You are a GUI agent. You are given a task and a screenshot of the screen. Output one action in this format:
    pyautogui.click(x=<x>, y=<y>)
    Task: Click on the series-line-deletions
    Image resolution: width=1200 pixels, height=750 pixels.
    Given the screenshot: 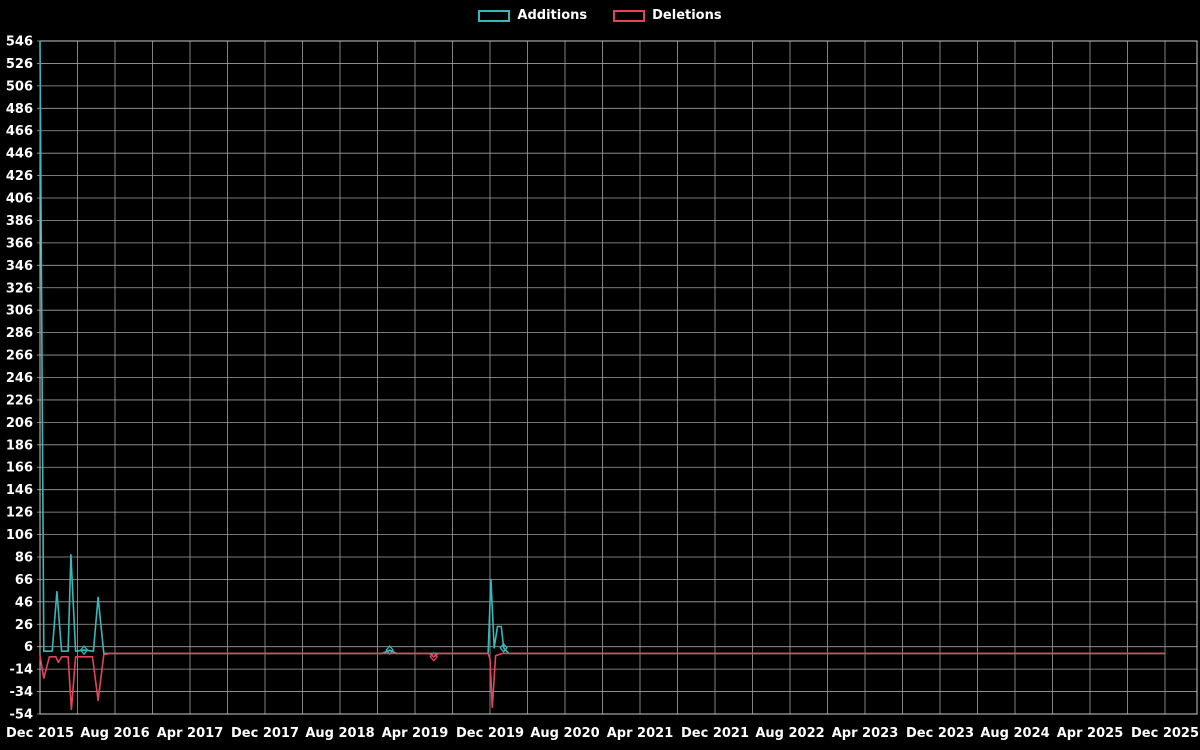 What is the action you would take?
    pyautogui.click(x=602, y=681)
    